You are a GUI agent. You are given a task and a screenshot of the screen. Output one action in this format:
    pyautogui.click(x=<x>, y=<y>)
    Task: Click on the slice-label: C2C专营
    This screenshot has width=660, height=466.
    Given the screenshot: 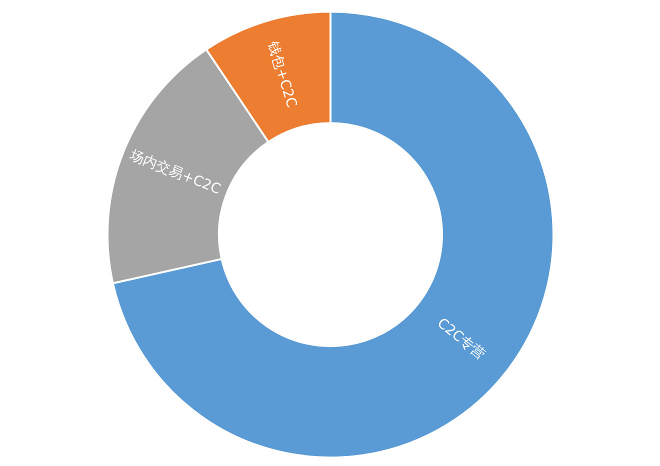 What is the action you would take?
    pyautogui.click(x=461, y=339)
    